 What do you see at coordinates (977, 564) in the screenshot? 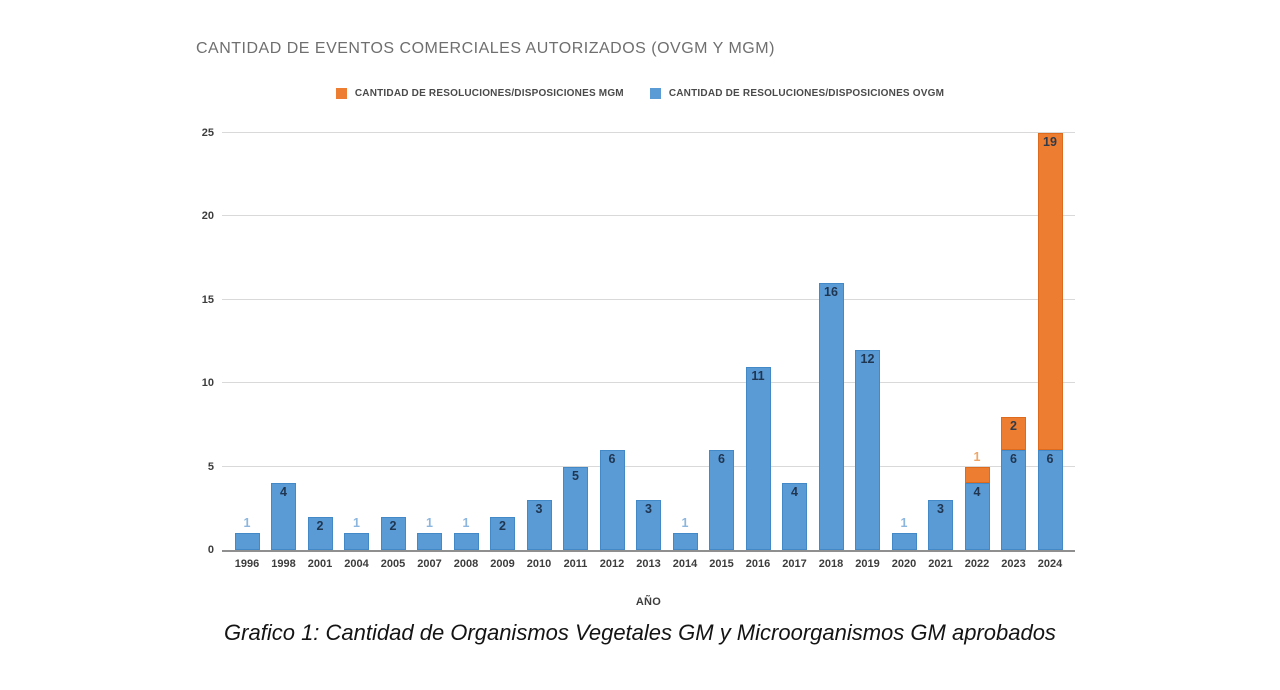
I see `x-tick-label: 2022` at bounding box center [977, 564].